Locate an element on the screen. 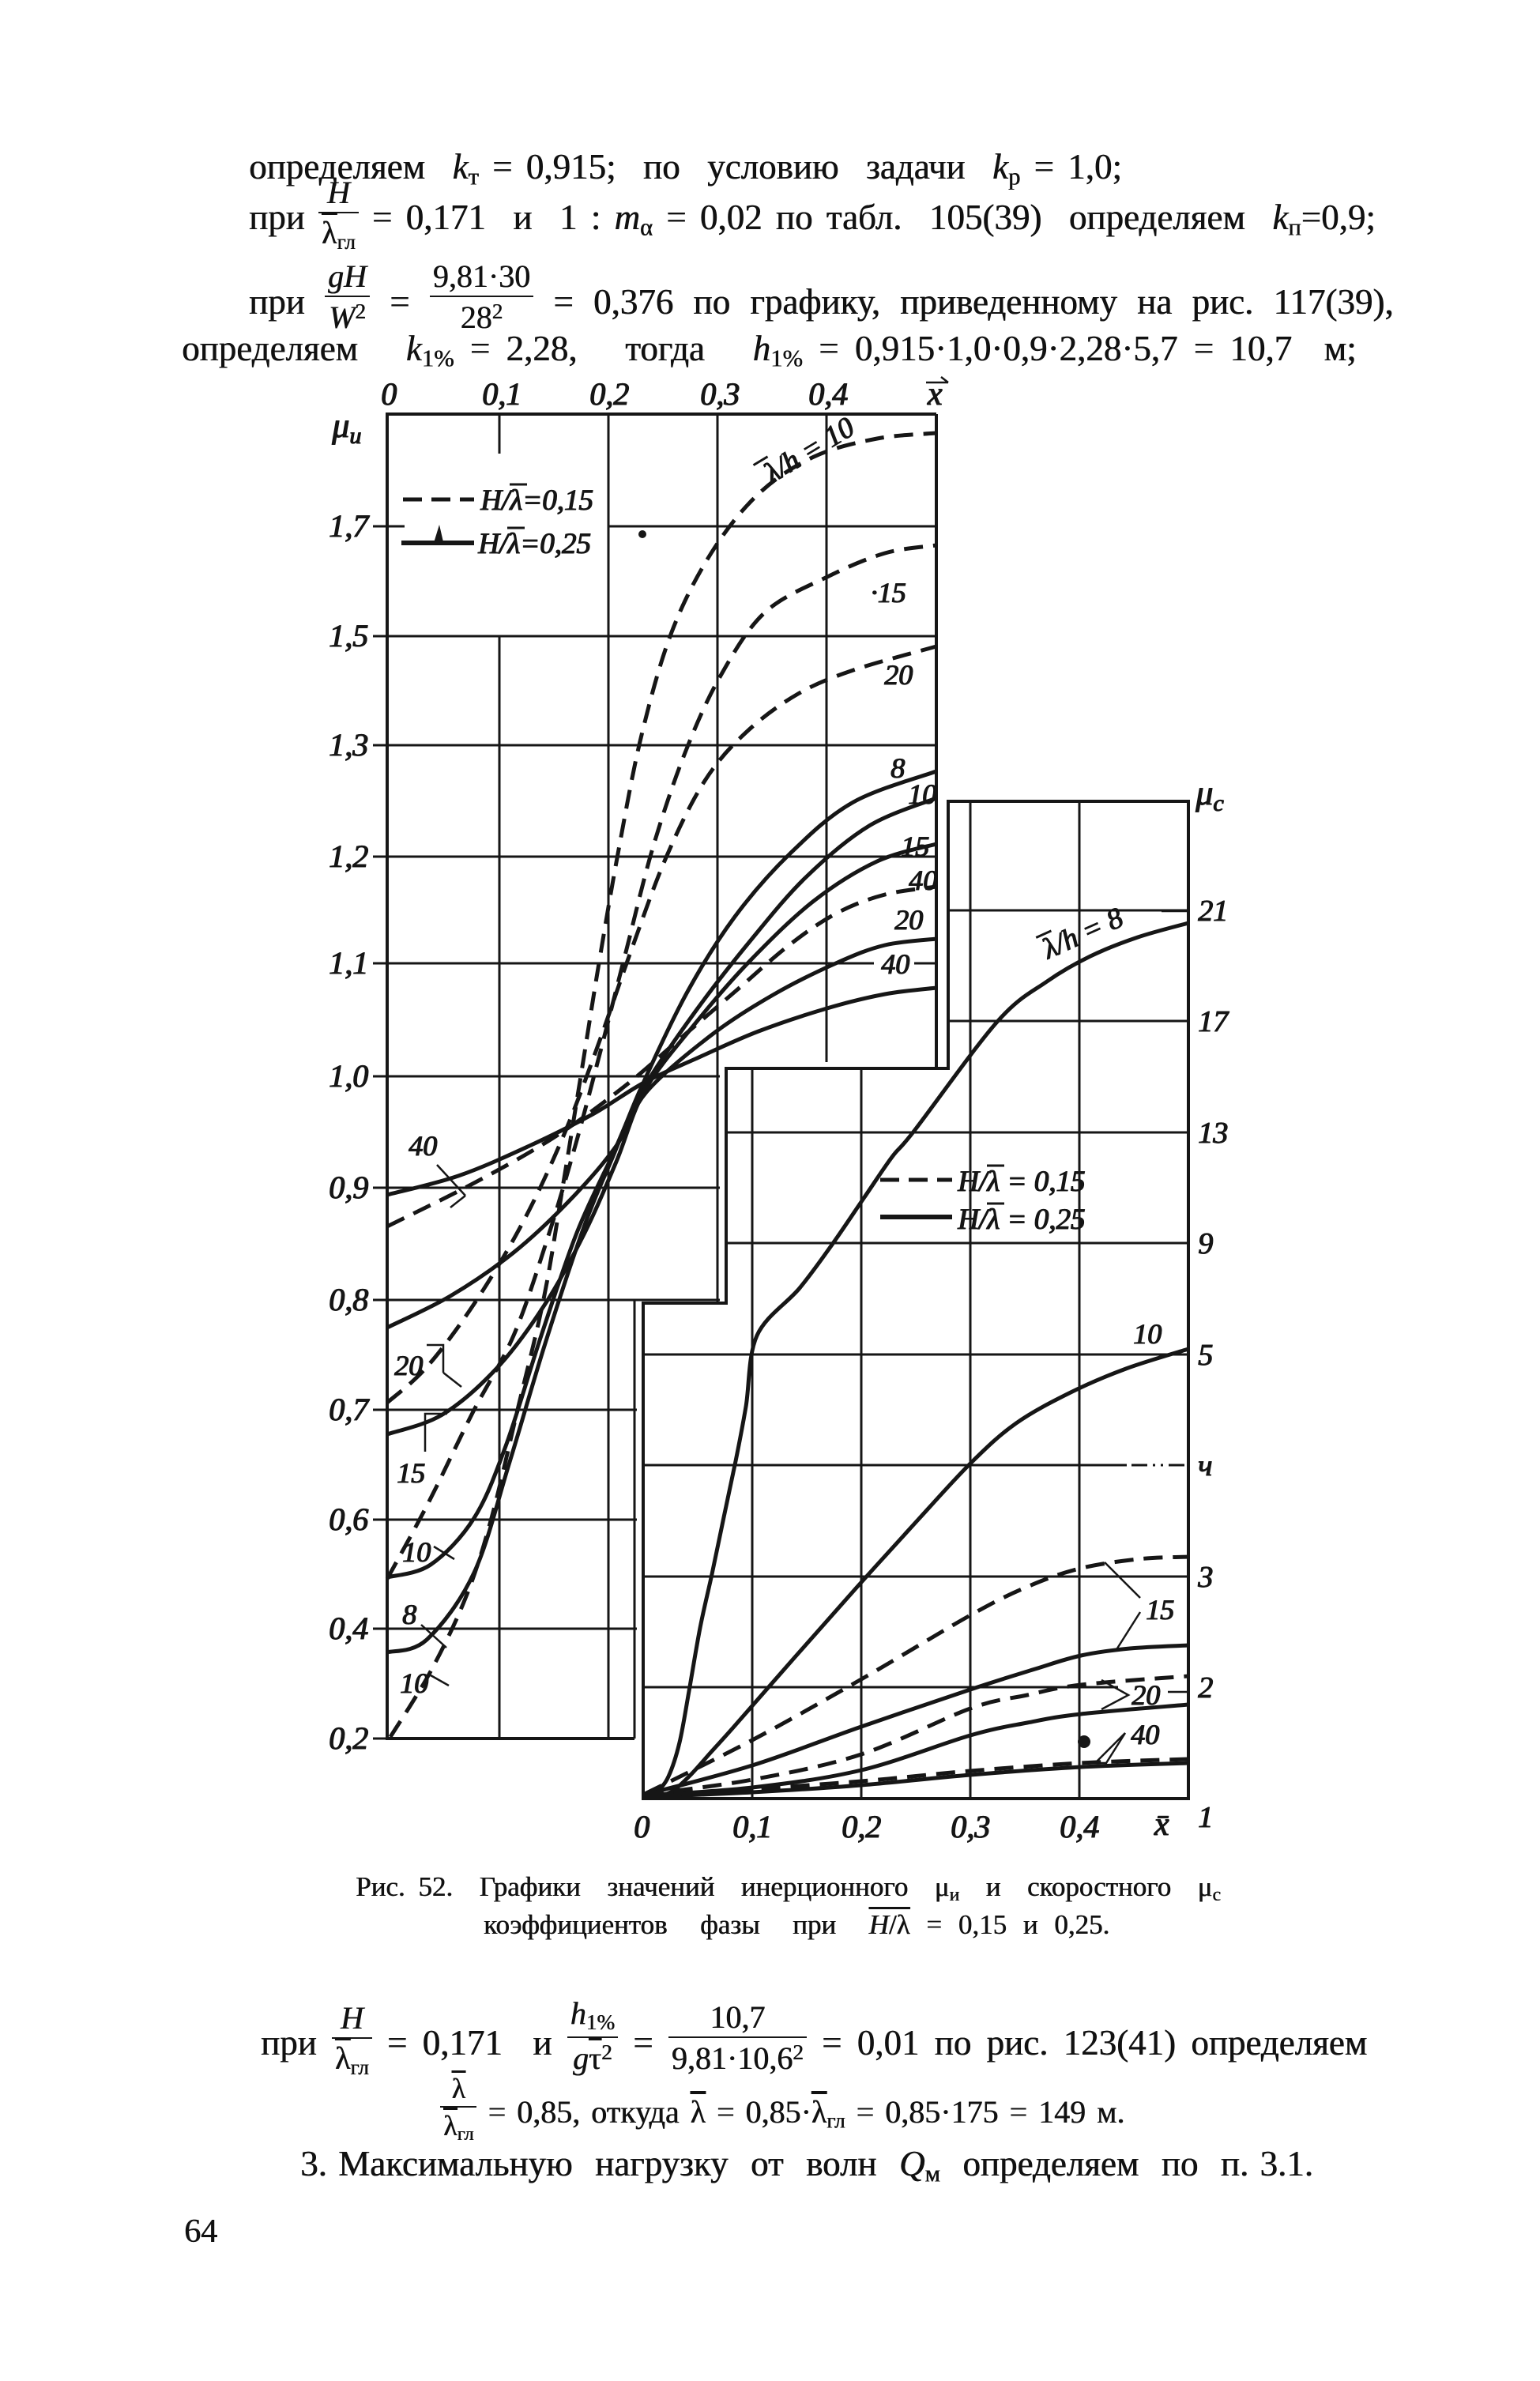  svg-text: 1 is located at coordinates (1205, 1817).